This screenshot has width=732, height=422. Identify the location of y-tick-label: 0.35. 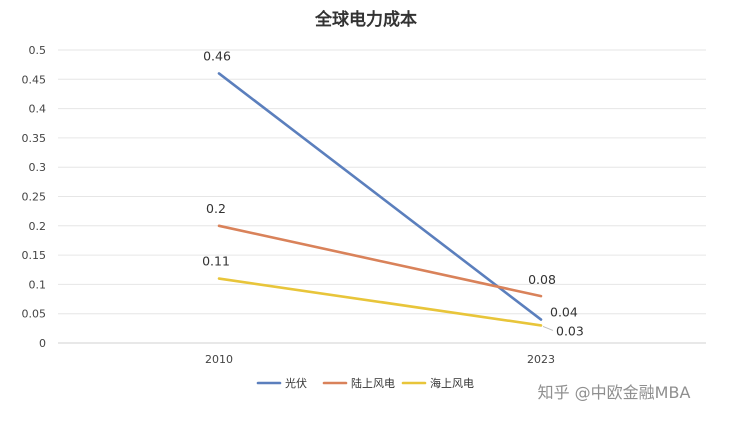
(34, 138).